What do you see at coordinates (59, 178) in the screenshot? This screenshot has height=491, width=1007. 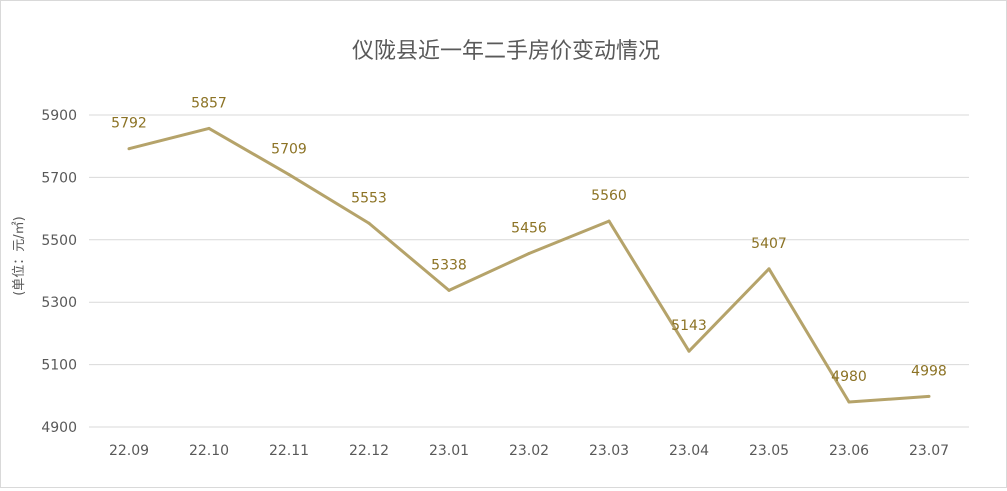 I see `y-tick-label: 5700` at bounding box center [59, 178].